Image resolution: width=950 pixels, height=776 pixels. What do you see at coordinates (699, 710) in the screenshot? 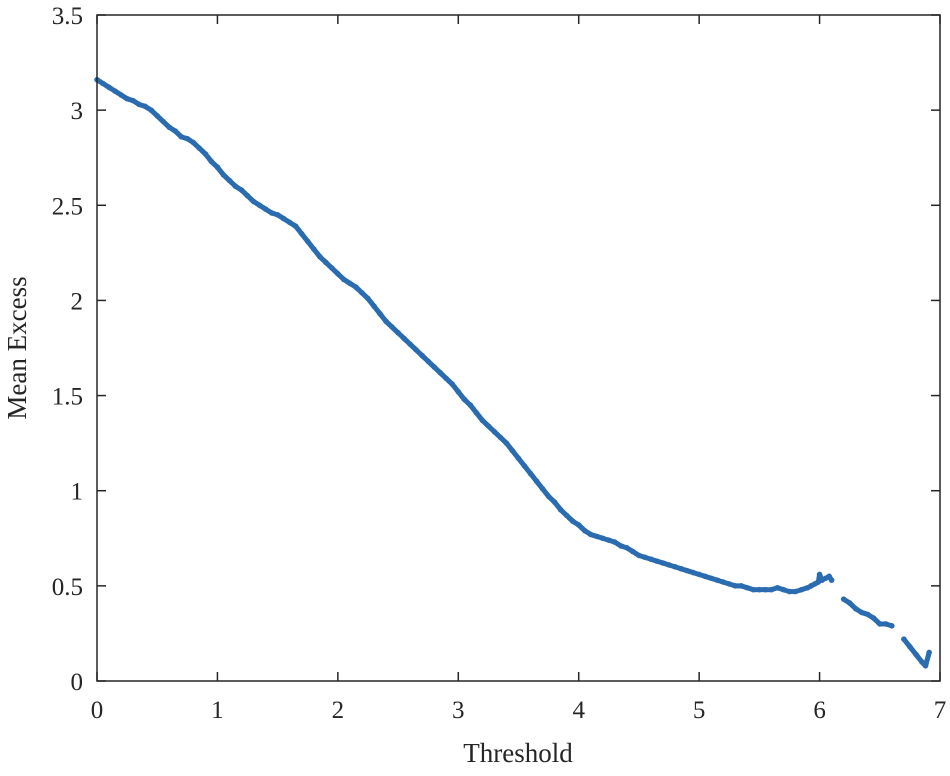
I see `x-tick-label: 5` at bounding box center [699, 710].